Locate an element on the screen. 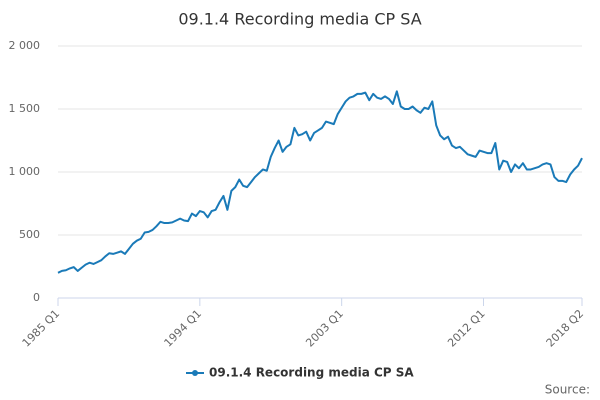 This screenshot has height=400, width=600. x-tick-label: 1985 Q1 is located at coordinates (41, 328).